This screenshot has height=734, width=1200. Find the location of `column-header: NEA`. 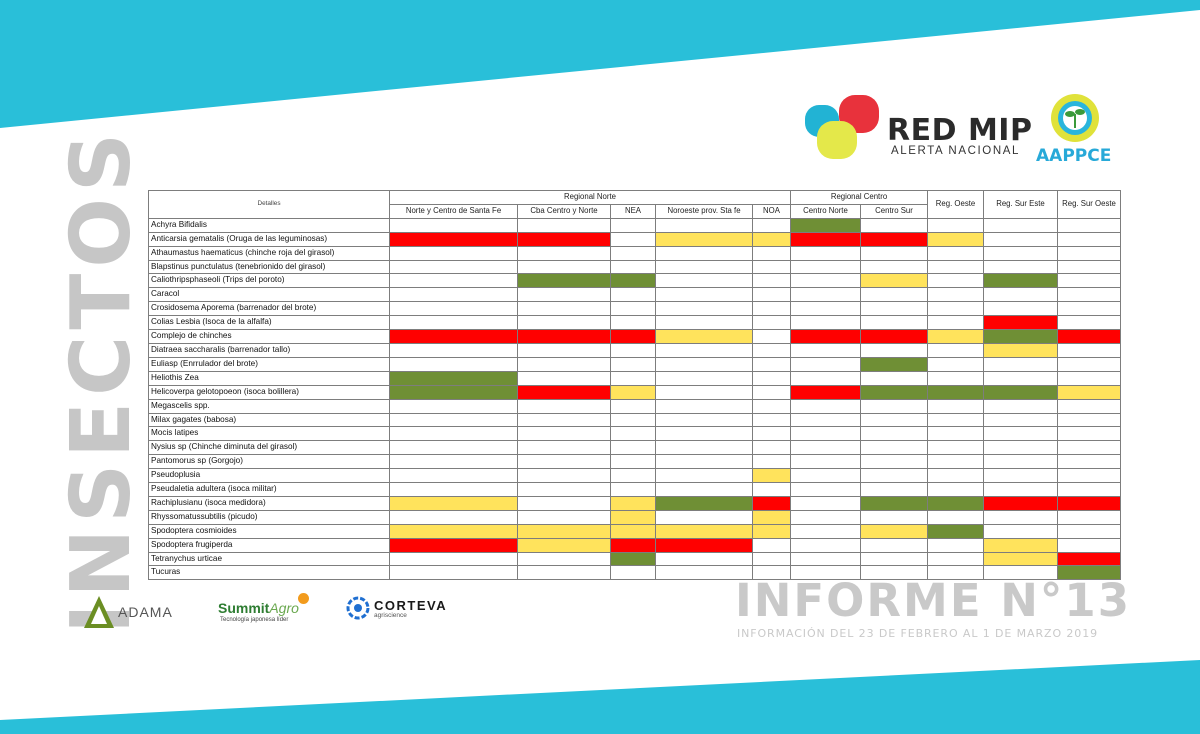

column-header: NEA is located at coordinates (633, 211).